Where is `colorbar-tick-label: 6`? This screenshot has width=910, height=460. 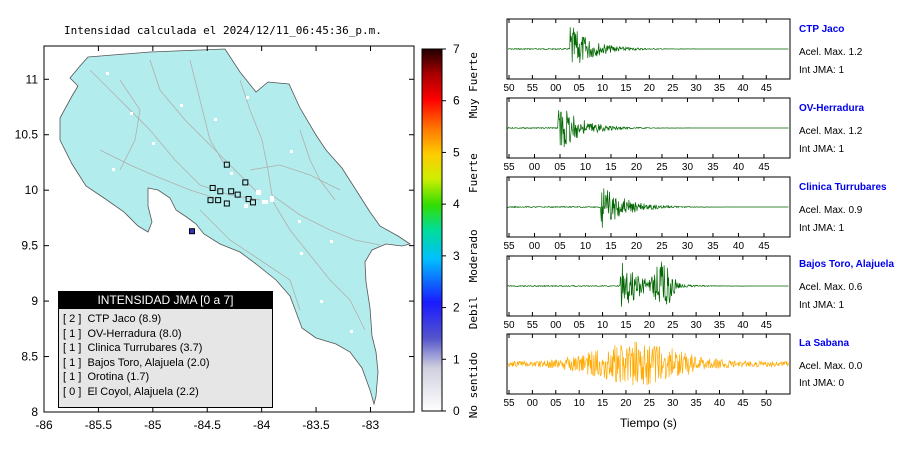 colorbar-tick-label: 6 is located at coordinates (456, 101).